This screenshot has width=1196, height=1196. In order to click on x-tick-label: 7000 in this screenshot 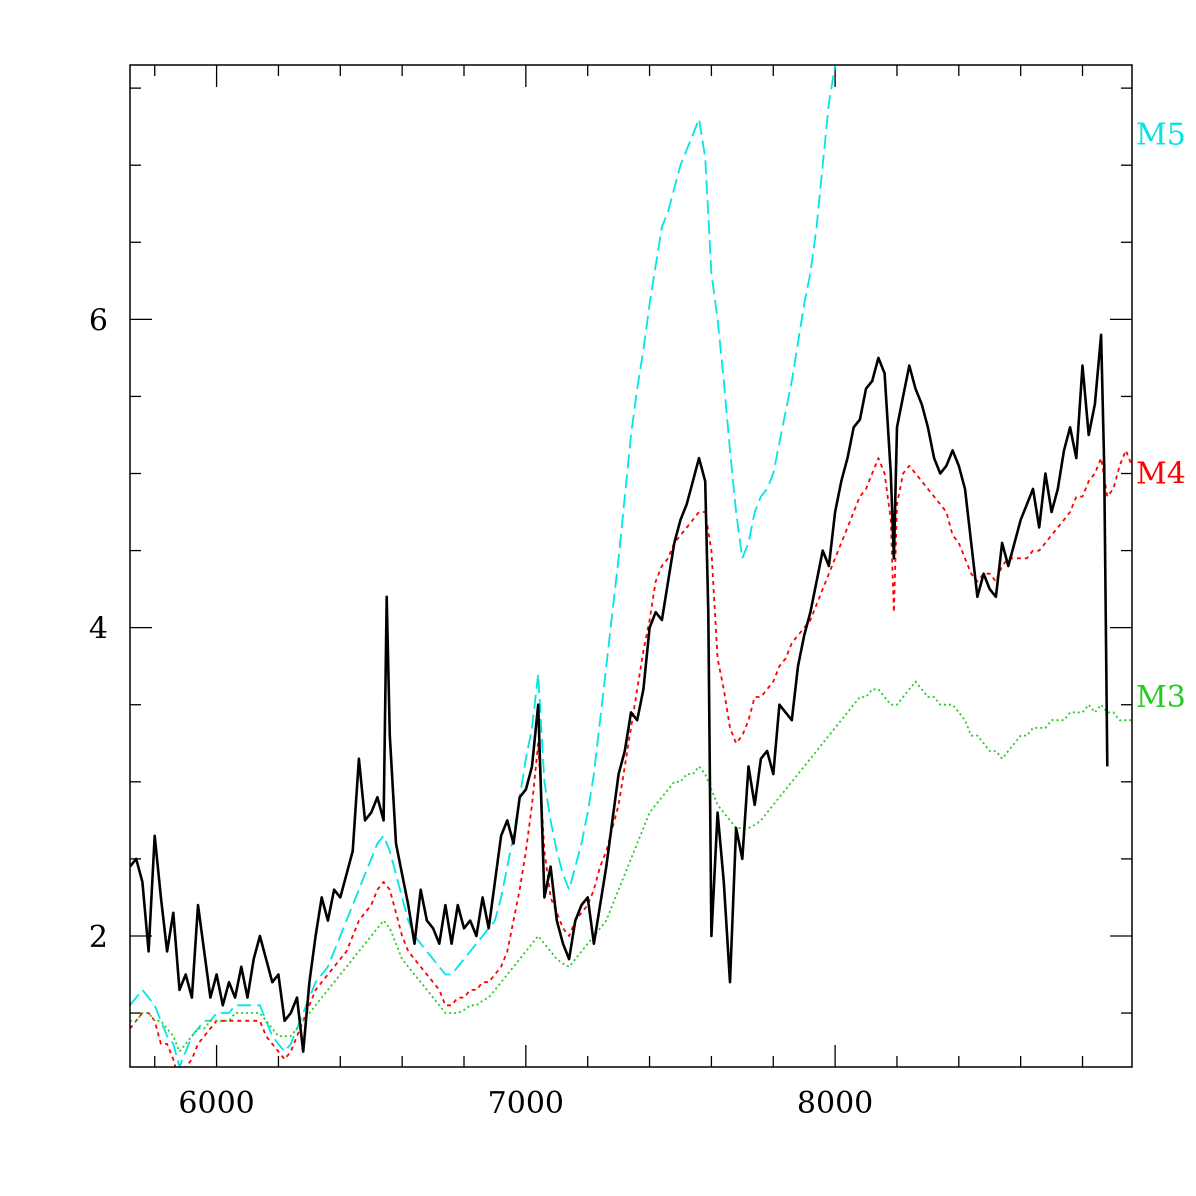, I will do `click(526, 1103)`.